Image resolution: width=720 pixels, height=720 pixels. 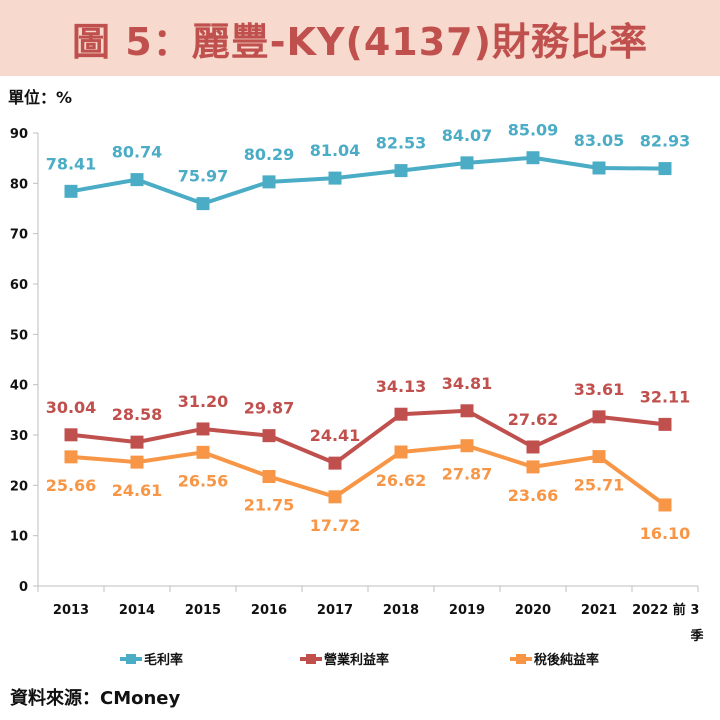 What do you see at coordinates (19, 386) in the screenshot?
I see `y-tick-label: 40` at bounding box center [19, 386].